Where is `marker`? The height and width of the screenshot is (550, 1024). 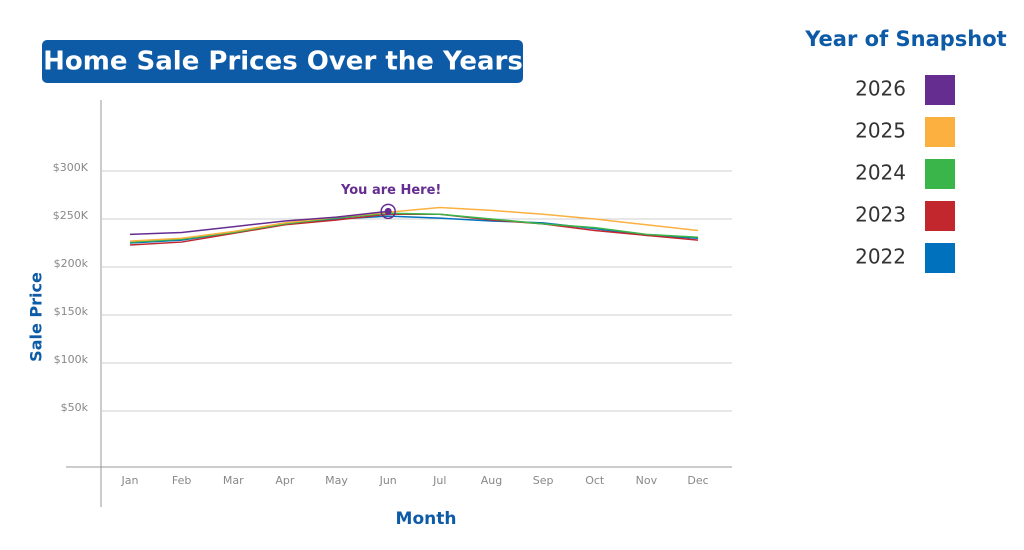
marker is located at coordinates (388, 211).